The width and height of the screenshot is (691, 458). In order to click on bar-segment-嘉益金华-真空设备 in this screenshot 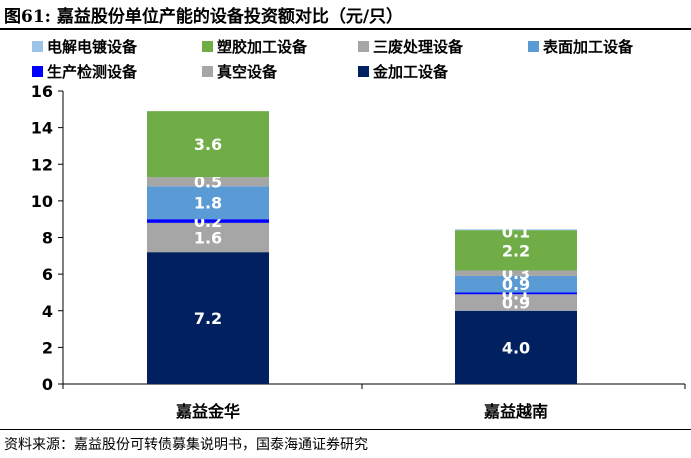, I will do `click(208, 237)`.